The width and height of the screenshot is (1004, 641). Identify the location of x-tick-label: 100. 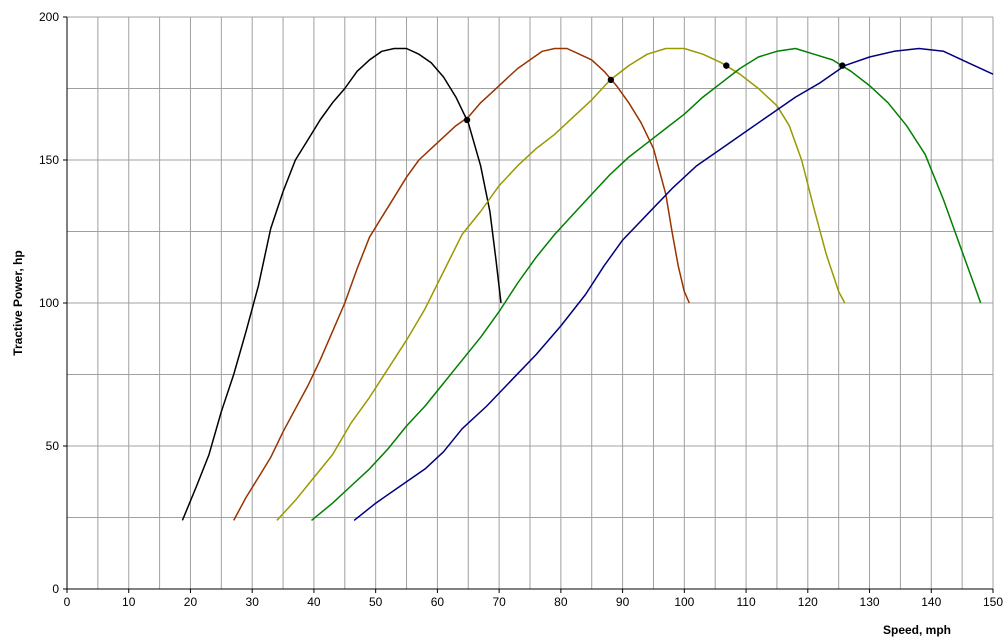
(684, 602).